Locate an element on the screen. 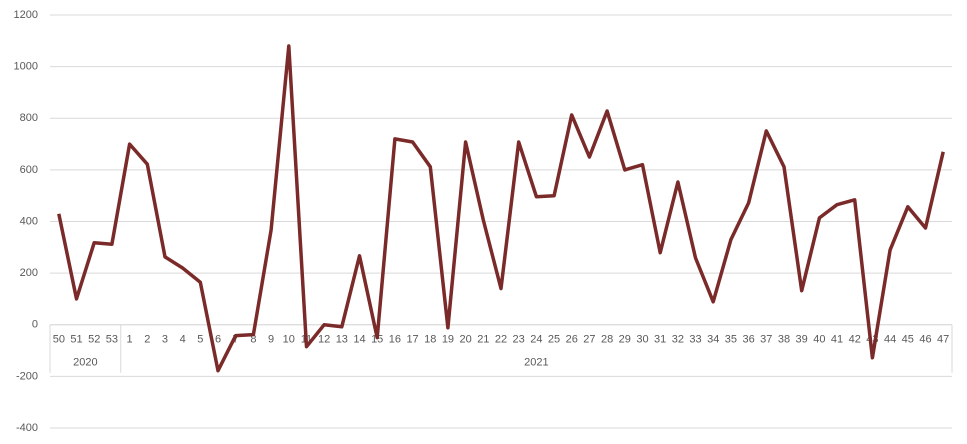  x-tick-label: 21 is located at coordinates (483, 340).